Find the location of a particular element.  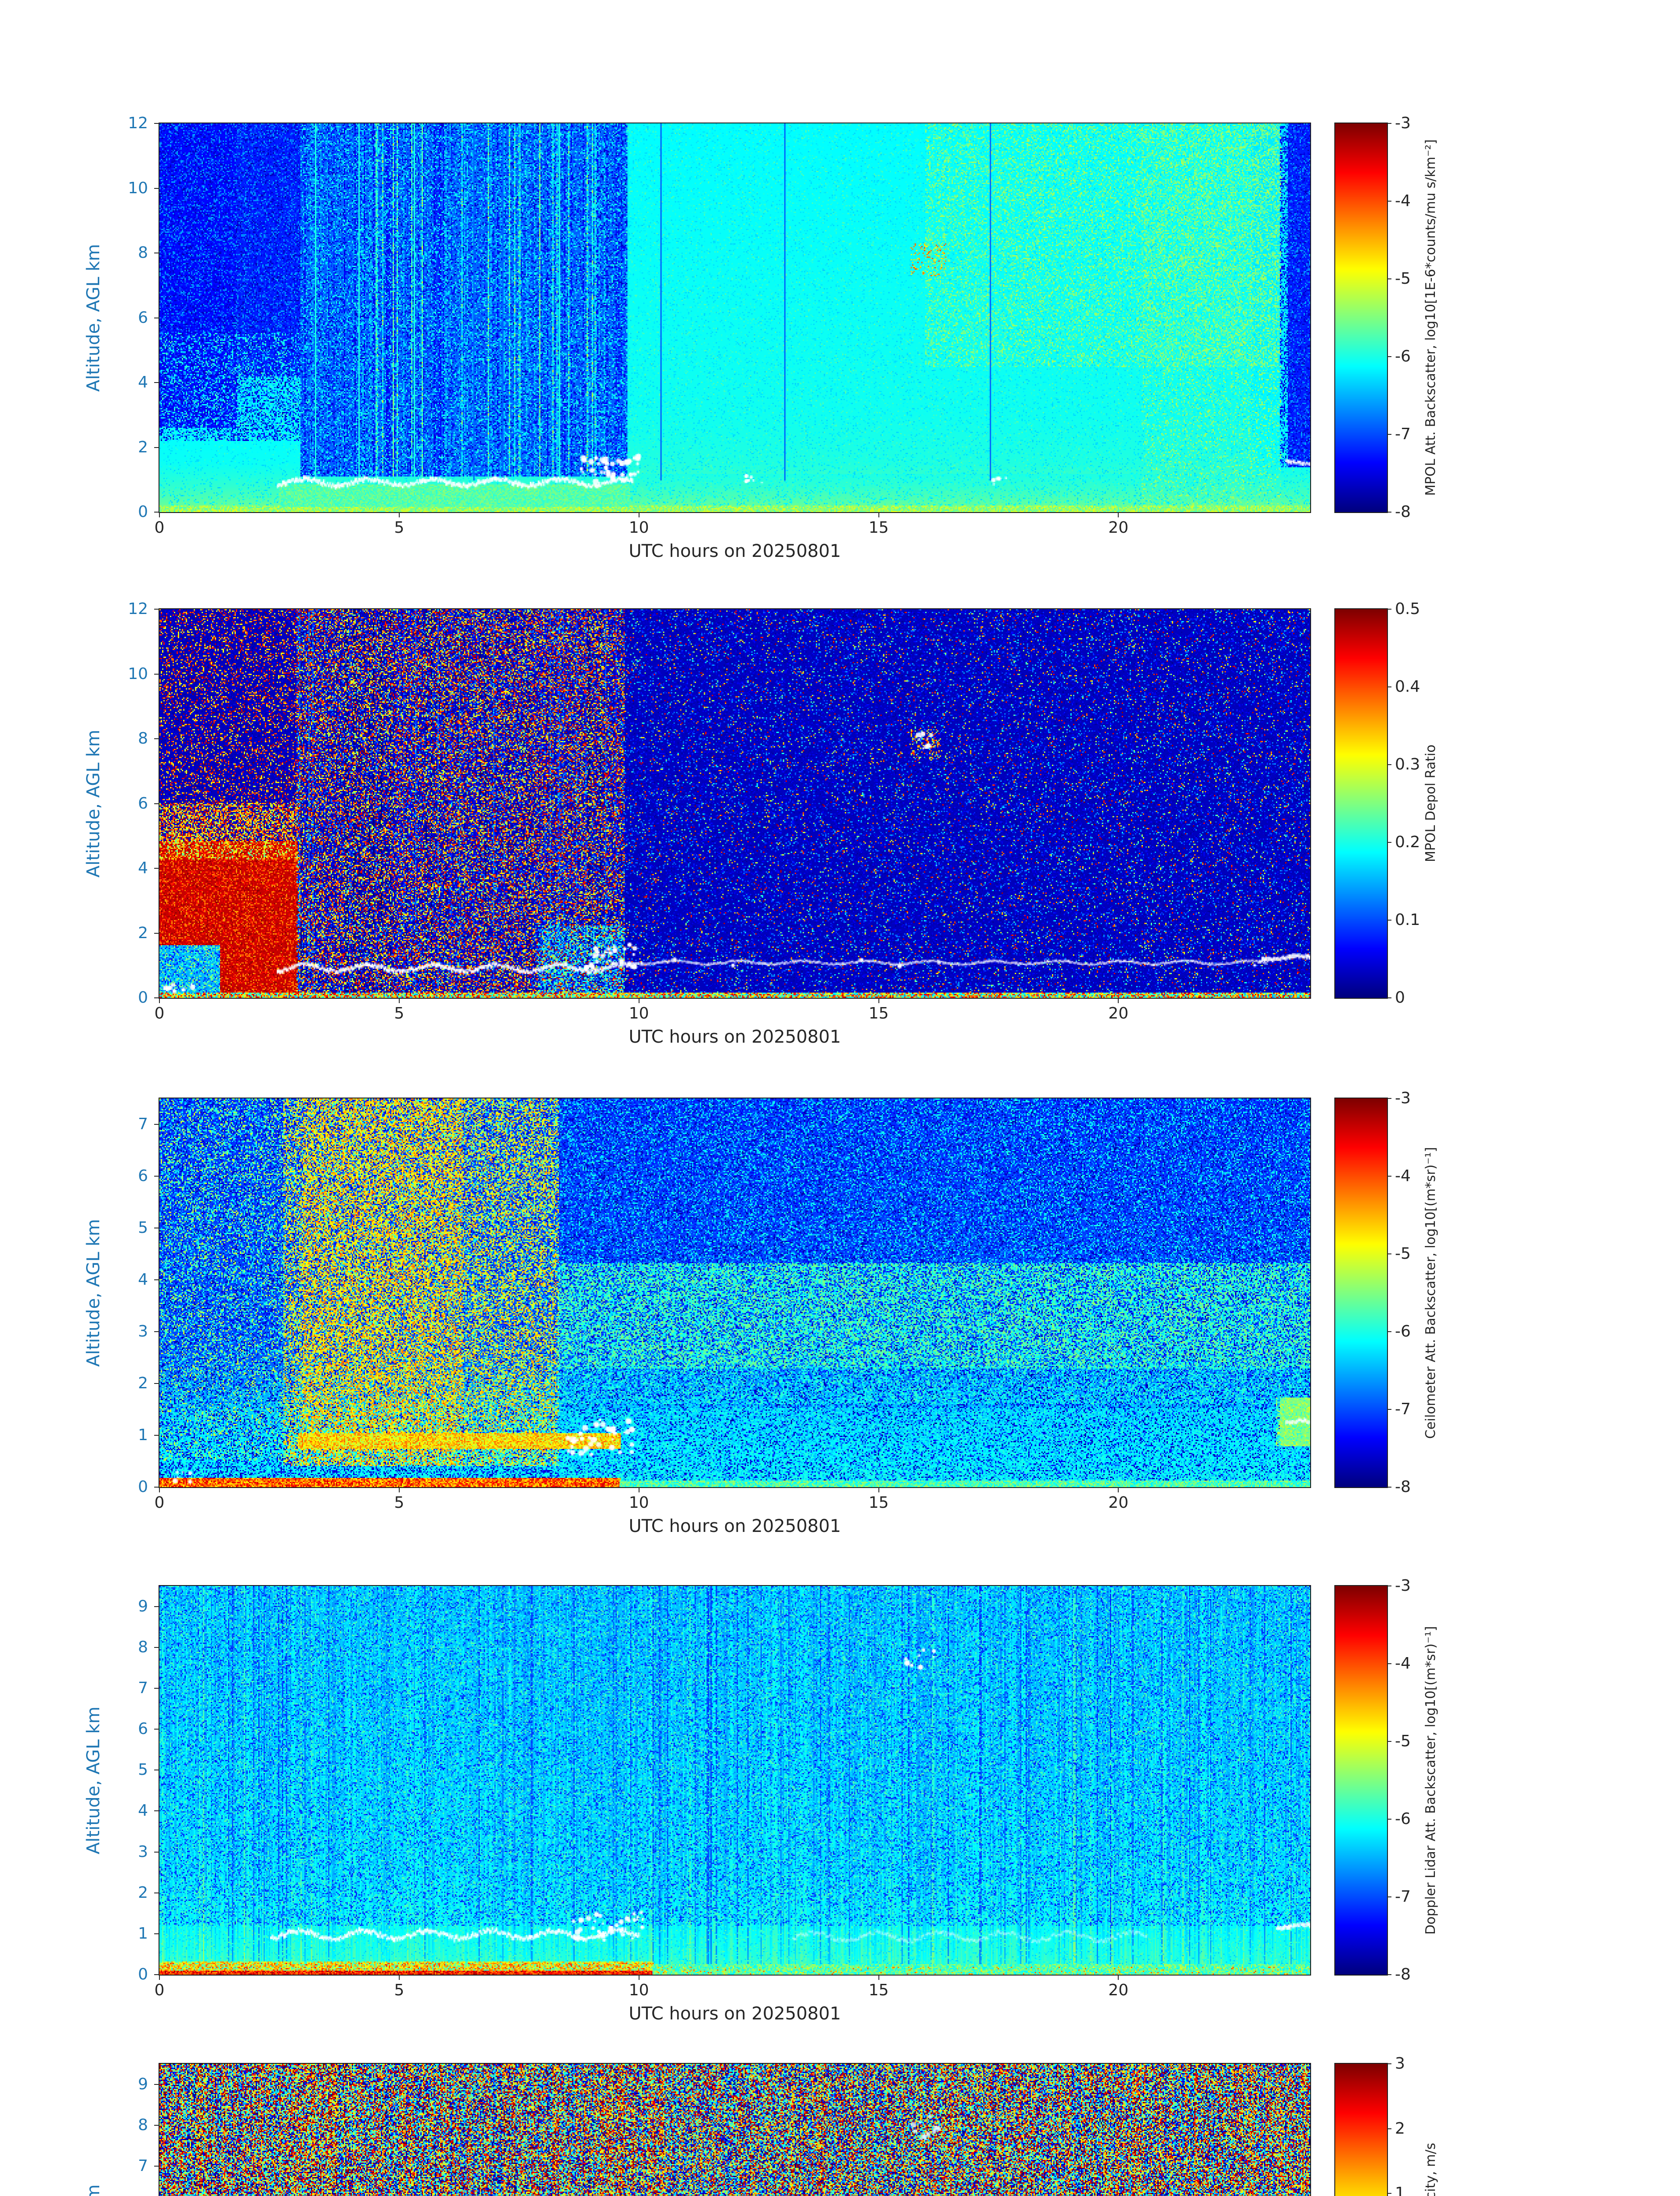

colorbar-tick-label: 0.3 is located at coordinates (1407, 764).